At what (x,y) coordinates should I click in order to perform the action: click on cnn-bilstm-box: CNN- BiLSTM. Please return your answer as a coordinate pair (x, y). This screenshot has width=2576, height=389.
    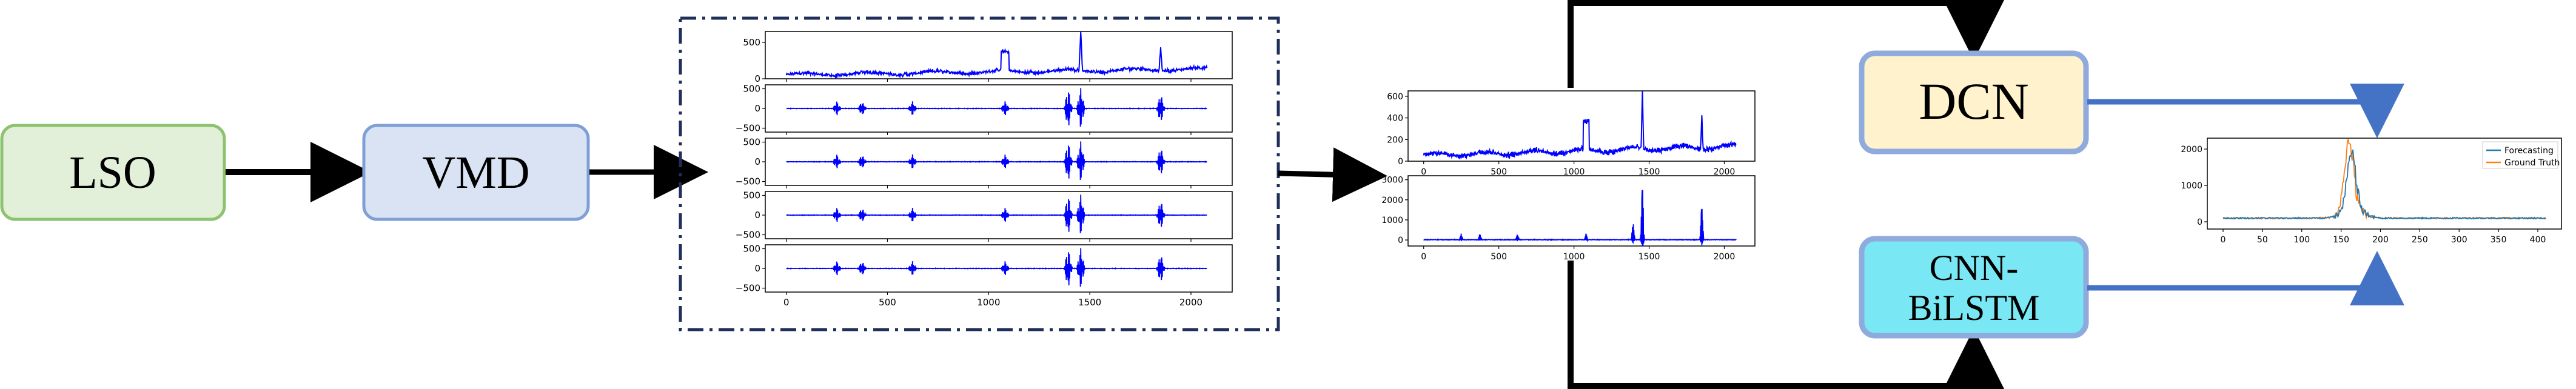
    Looking at the image, I should click on (1974, 288).